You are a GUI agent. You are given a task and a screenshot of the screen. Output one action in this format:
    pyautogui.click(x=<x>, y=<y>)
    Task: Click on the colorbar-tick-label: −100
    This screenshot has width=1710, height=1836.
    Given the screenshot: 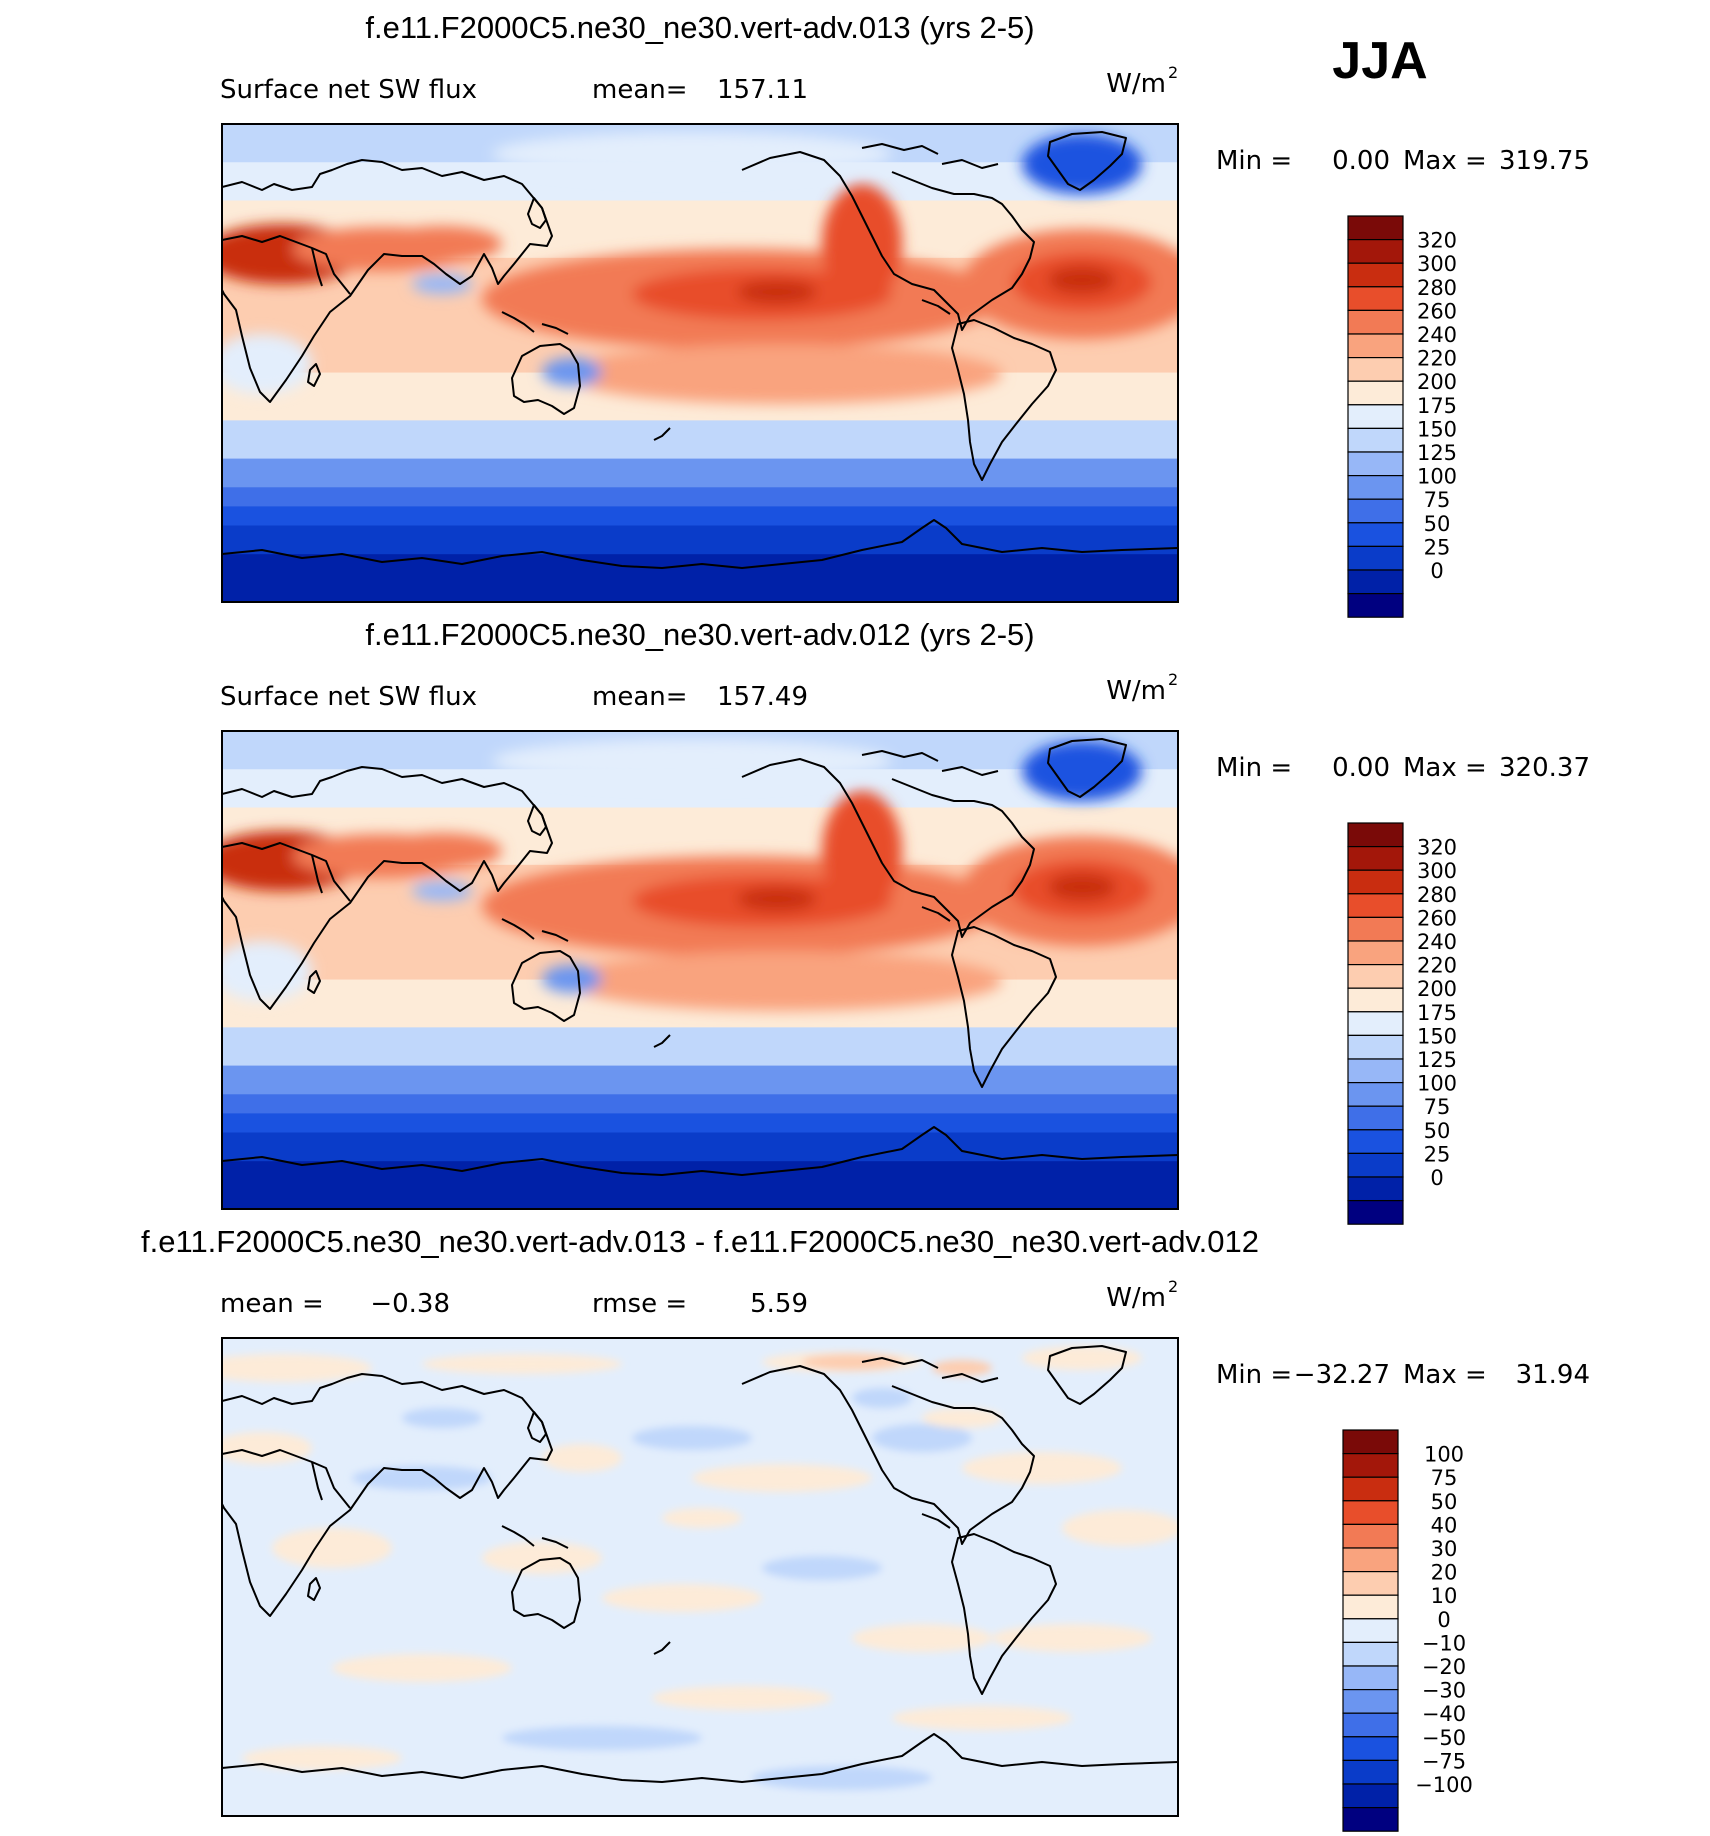 What is the action you would take?
    pyautogui.click(x=1444, y=1785)
    